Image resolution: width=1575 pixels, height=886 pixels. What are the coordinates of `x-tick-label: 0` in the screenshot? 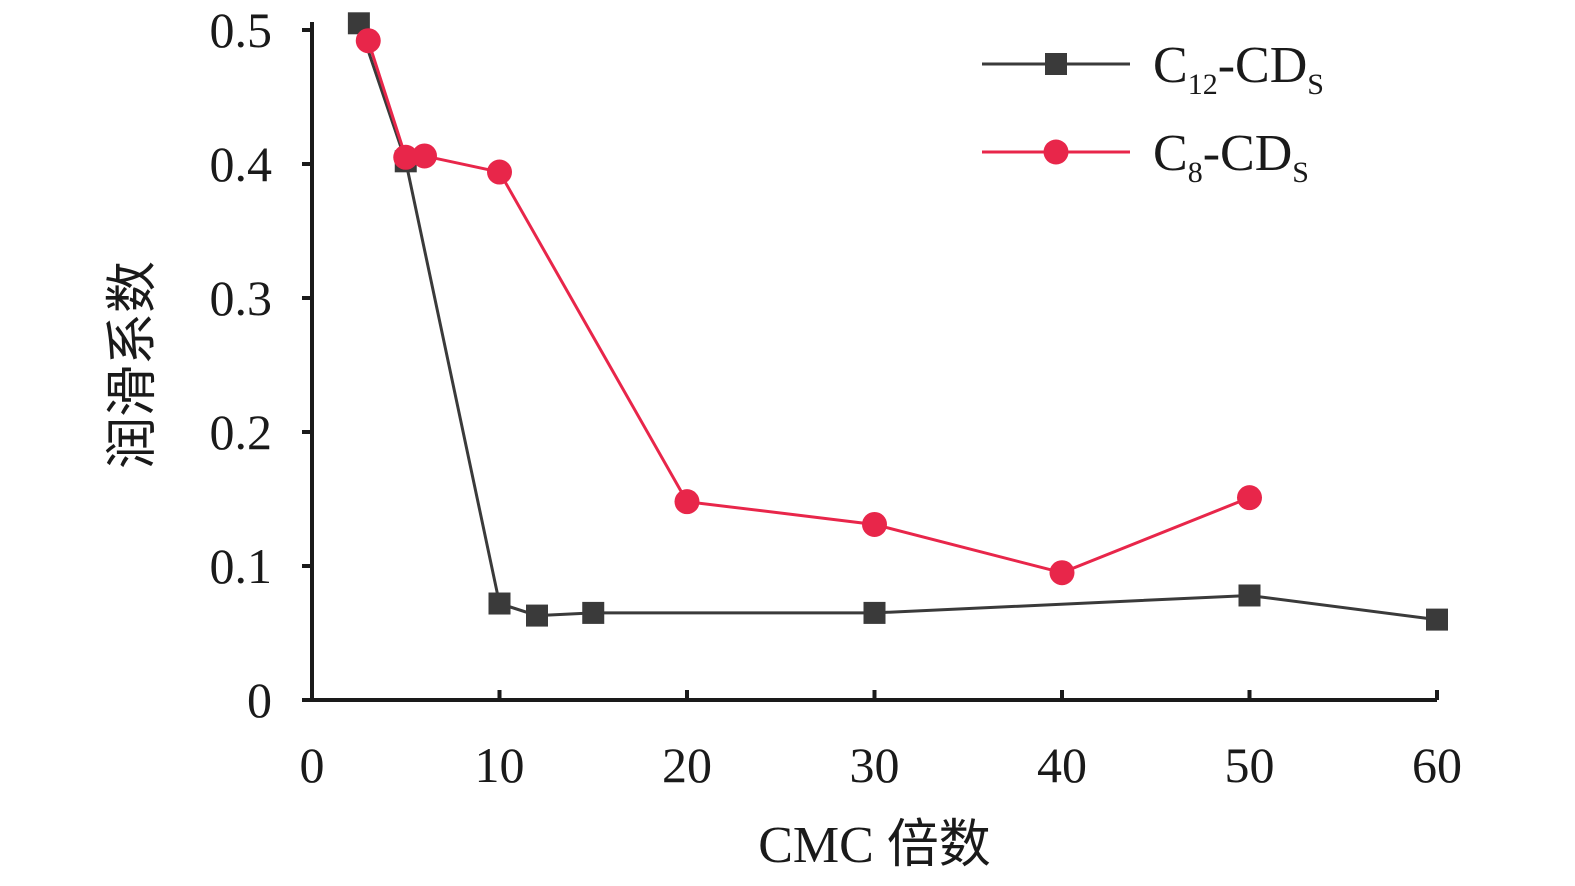 It's located at (312, 765).